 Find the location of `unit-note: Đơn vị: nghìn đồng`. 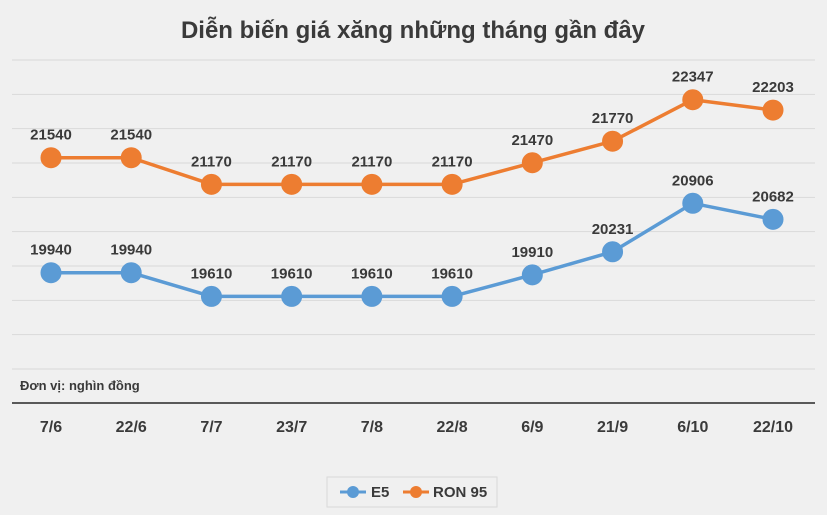

unit-note: Đơn vị: nghìn đồng is located at coordinates (80, 385).